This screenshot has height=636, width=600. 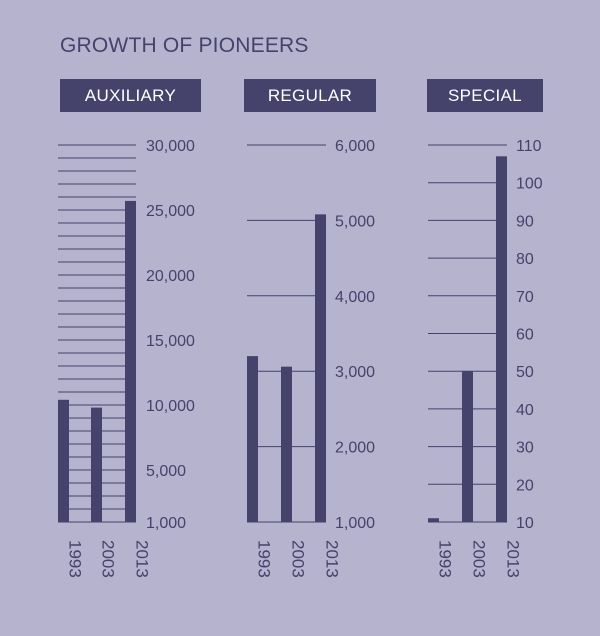 What do you see at coordinates (75, 559) in the screenshot?
I see `auxiliary-category-label: 1993` at bounding box center [75, 559].